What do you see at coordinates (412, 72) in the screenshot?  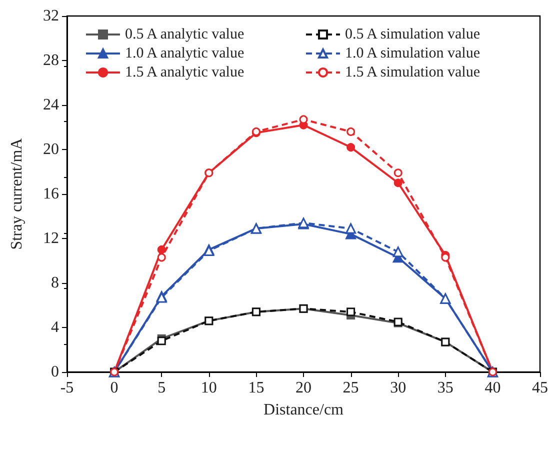 I see `legend-label: 1.5 A simulation value` at bounding box center [412, 72].